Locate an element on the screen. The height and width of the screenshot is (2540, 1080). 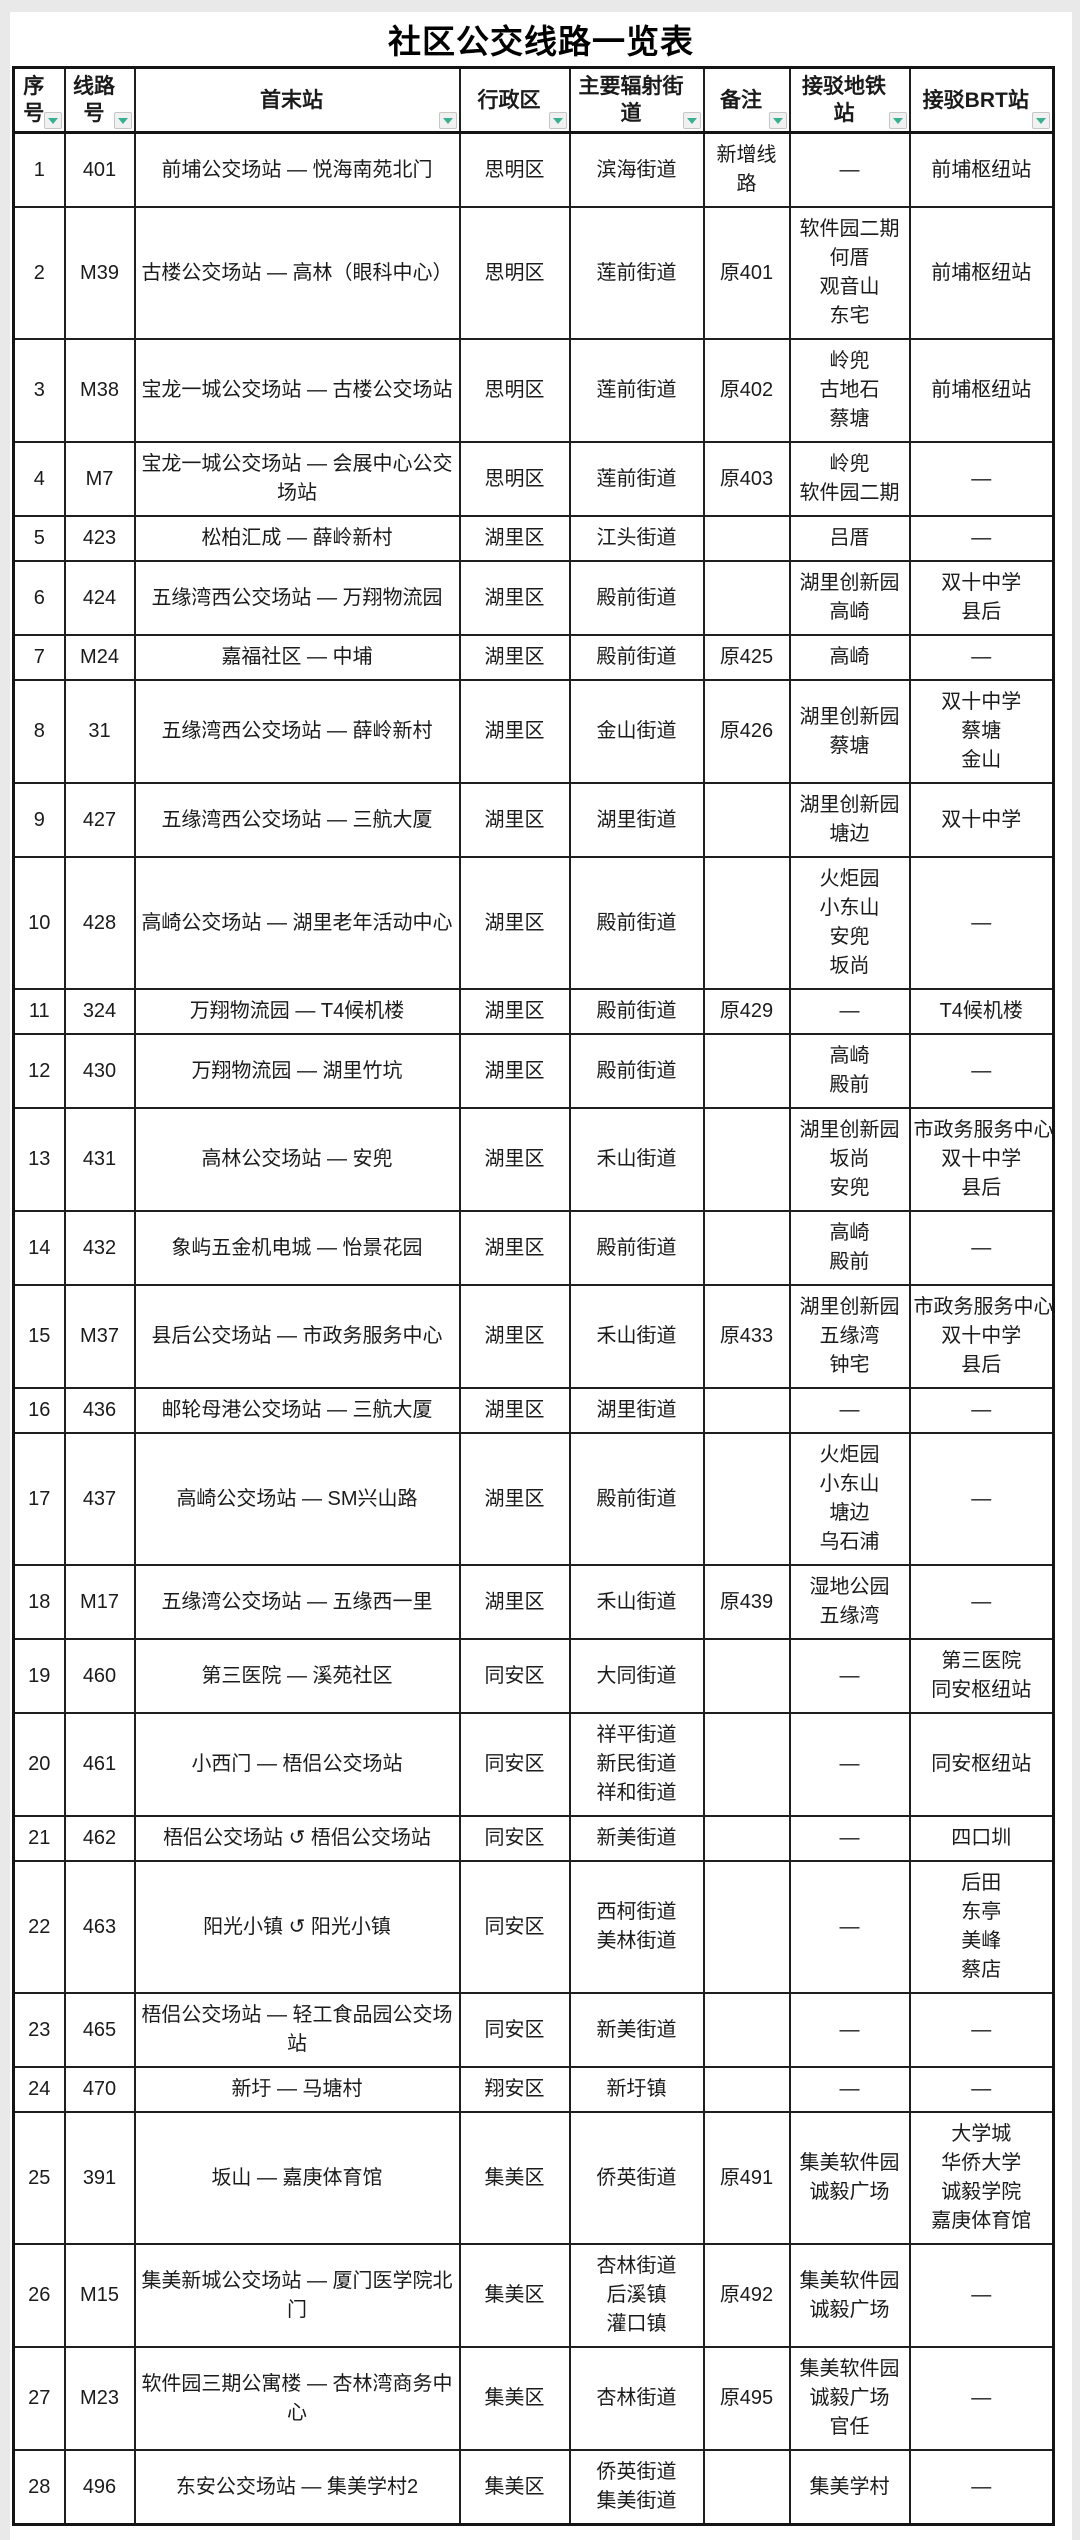
cell-brt-line: 第三医院 is located at coordinates (981, 1661).